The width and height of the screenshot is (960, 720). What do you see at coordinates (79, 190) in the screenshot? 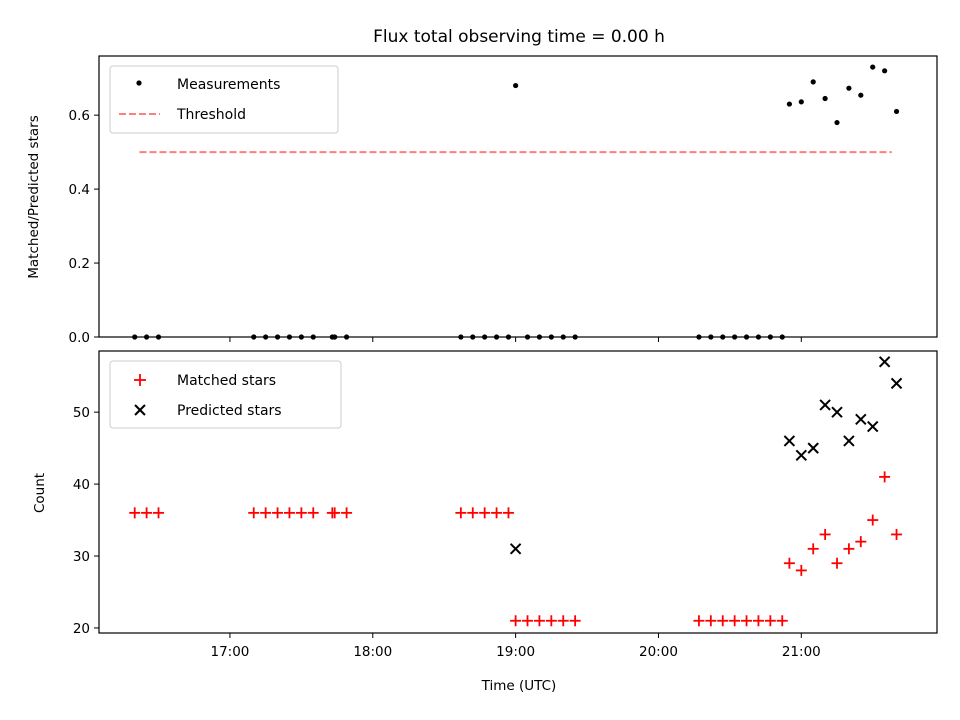
I see `y-tick-label: 0.4` at bounding box center [79, 190].